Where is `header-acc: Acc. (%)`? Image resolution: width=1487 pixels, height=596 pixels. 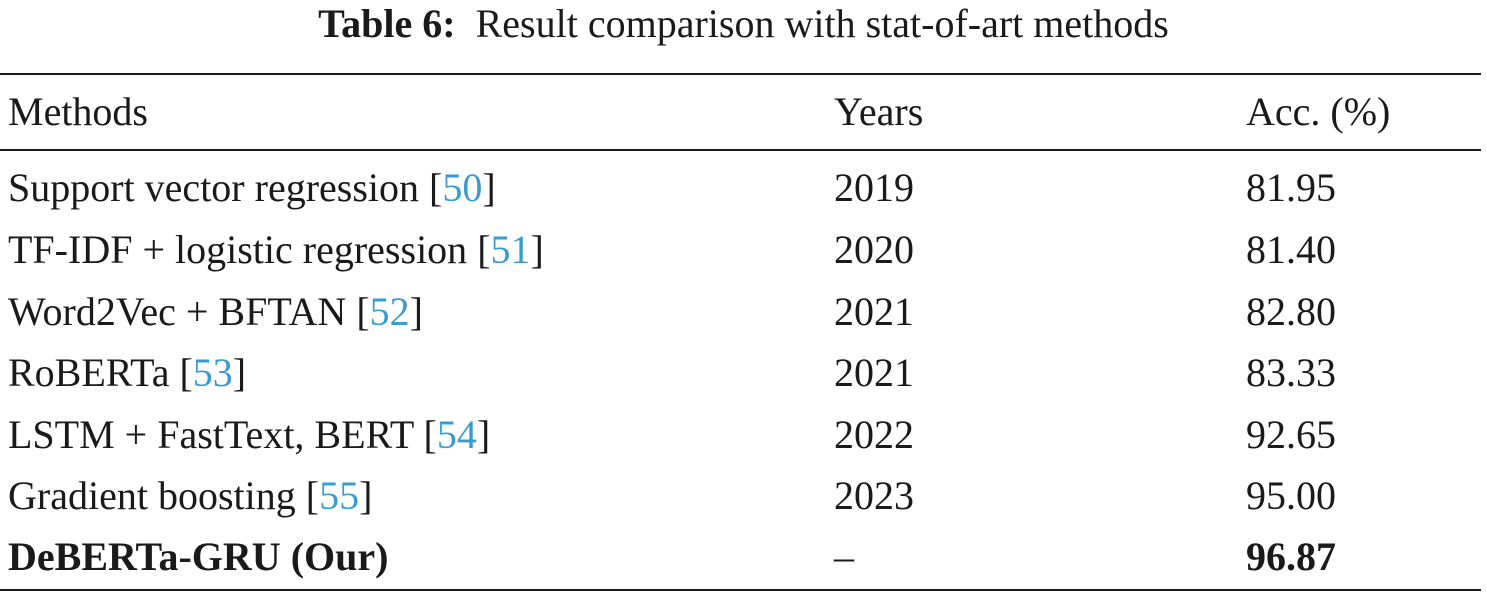 header-acc: Acc. (%) is located at coordinates (1318, 111).